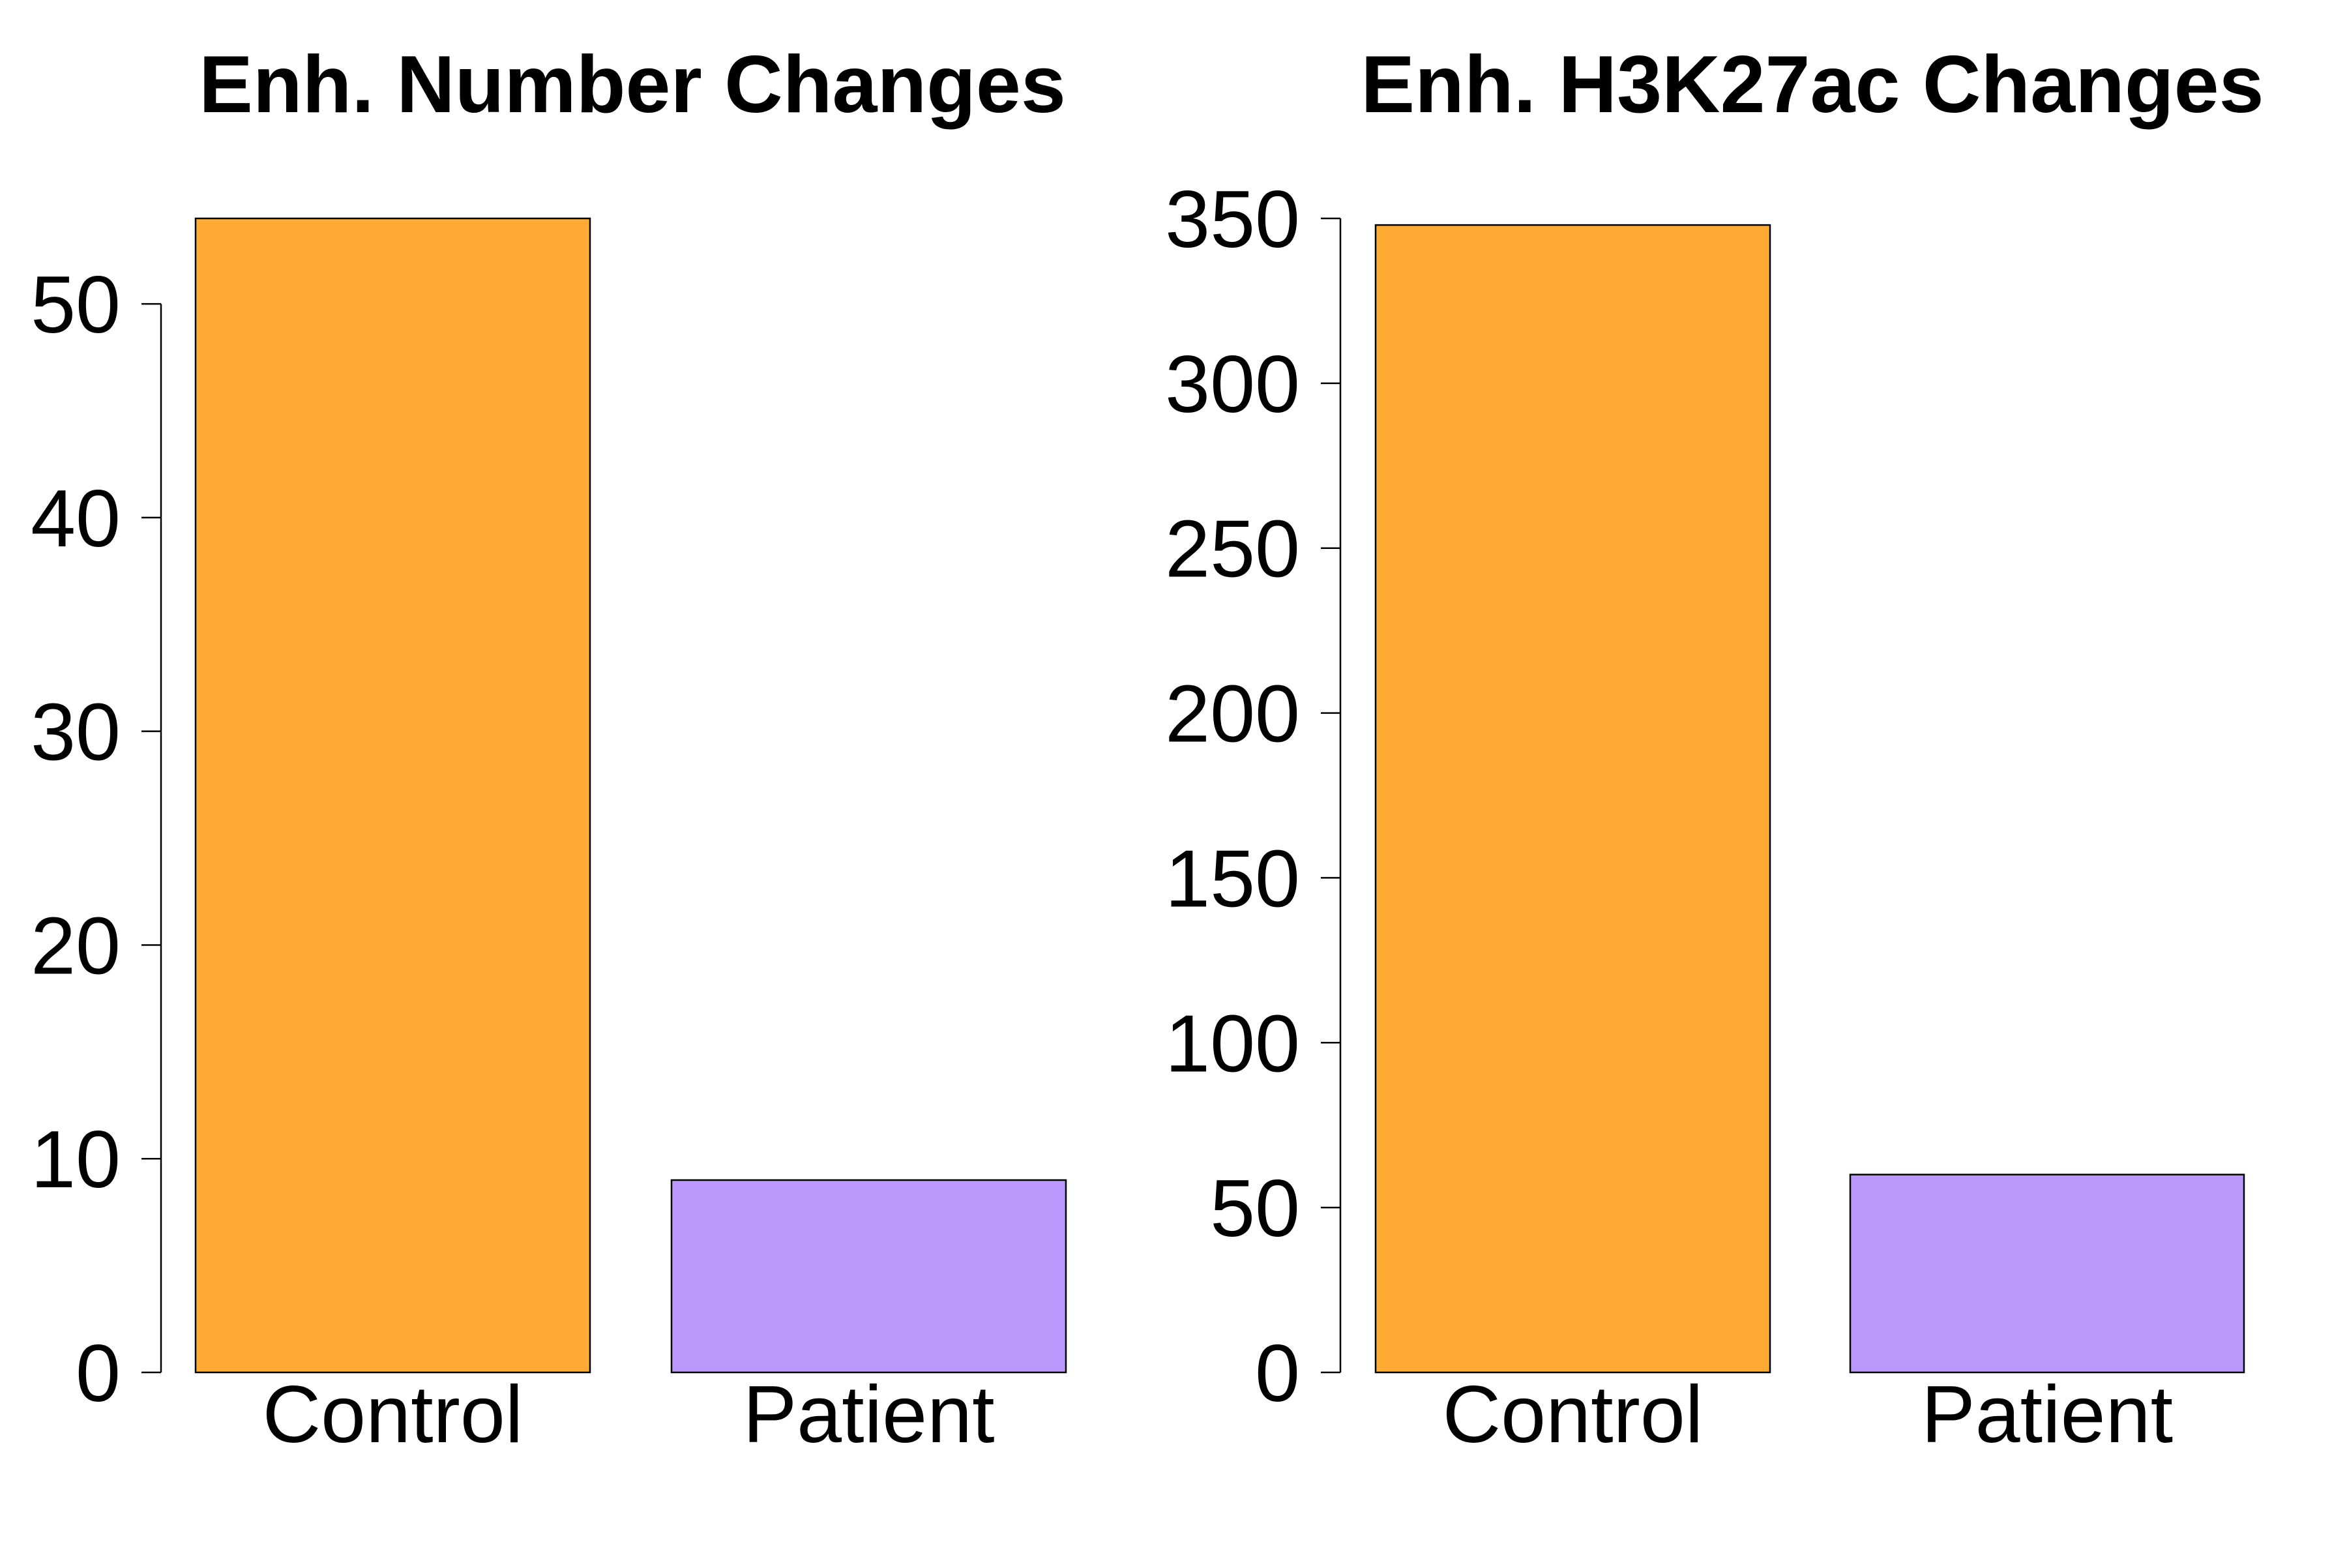  What do you see at coordinates (76, 946) in the screenshot?
I see `y-tick-label: 20` at bounding box center [76, 946].